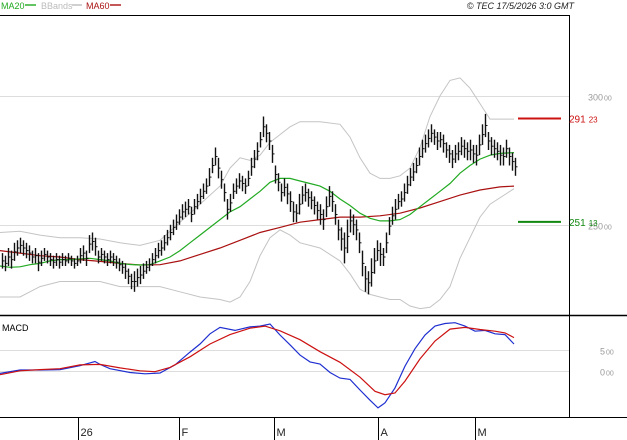 This screenshot has height=440, width=627. I want to click on legend-bbands-label: BBands, so click(57, 6).